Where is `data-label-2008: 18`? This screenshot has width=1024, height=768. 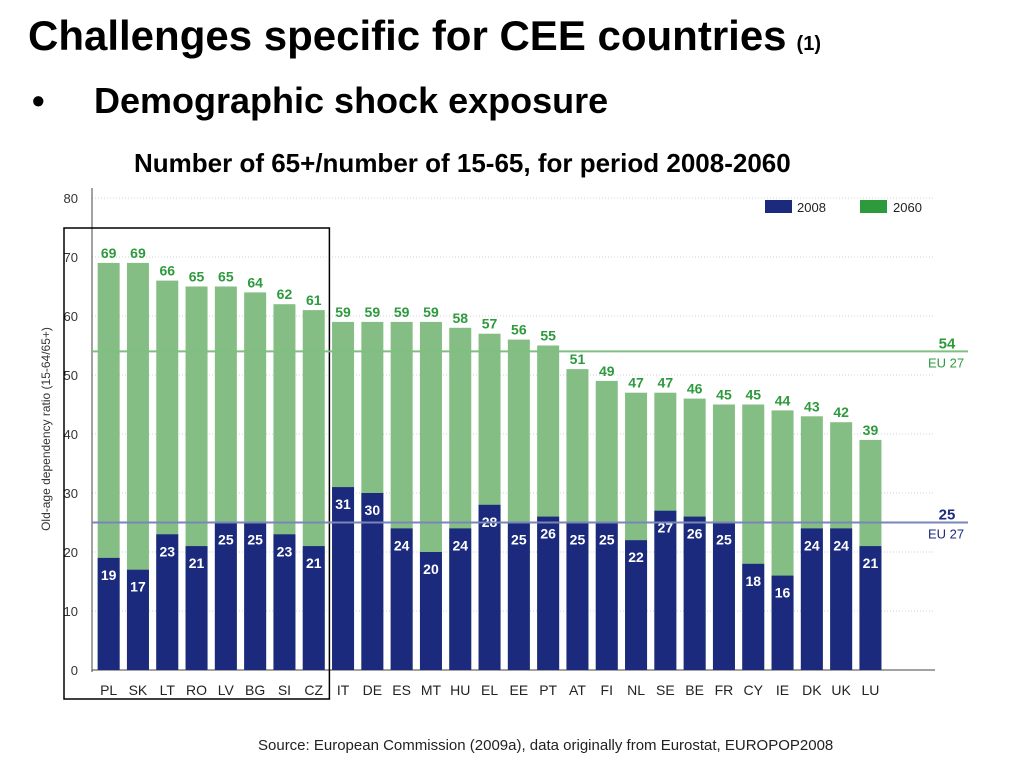 data-label-2008: 18 is located at coordinates (753, 581).